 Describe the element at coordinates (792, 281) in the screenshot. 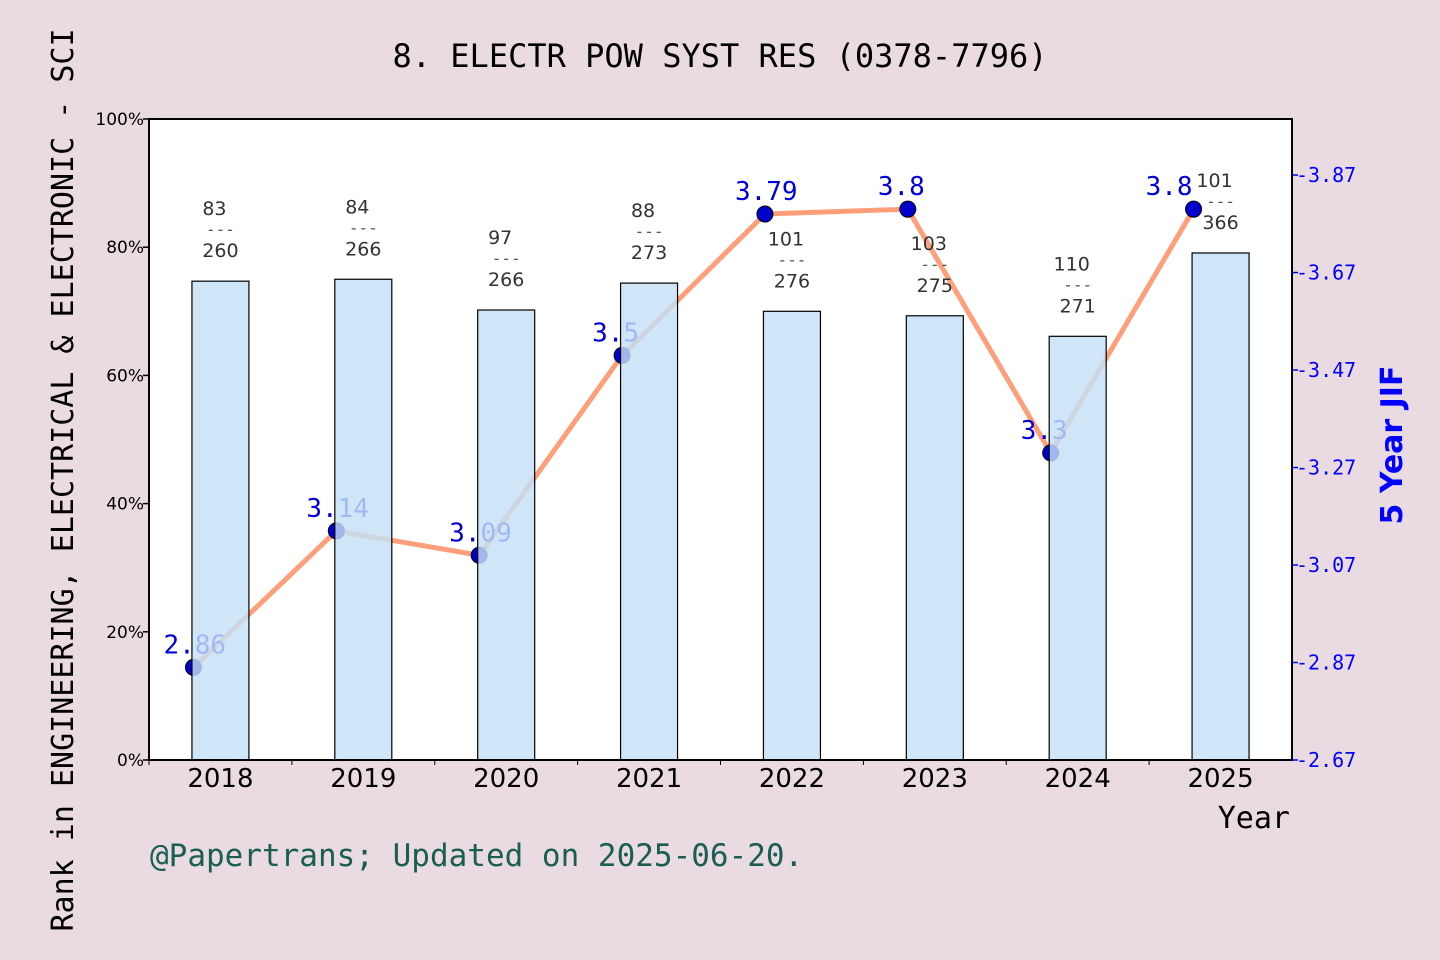

I see `rank-denominator: 276` at that location.